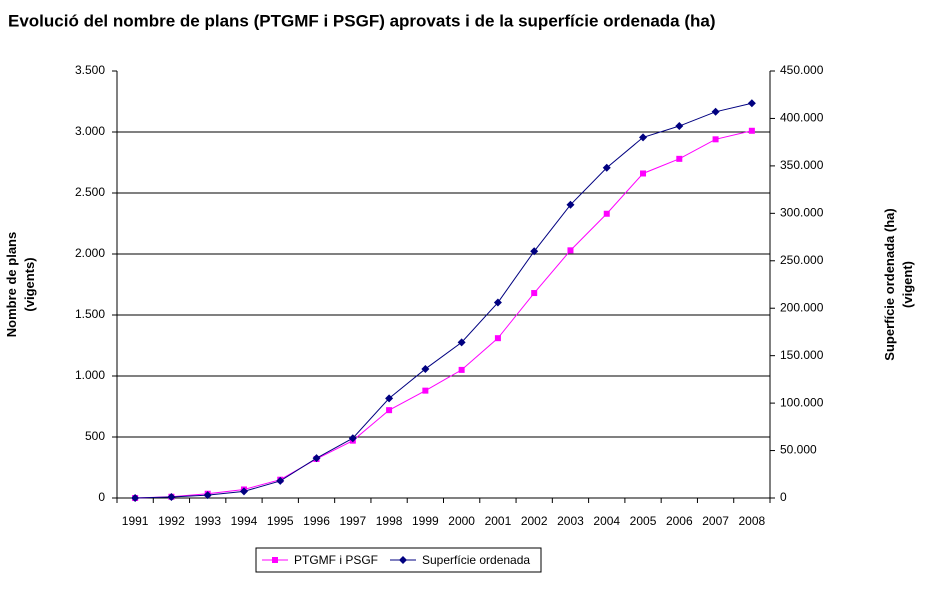 The width and height of the screenshot is (928, 591). Describe the element at coordinates (95, 436) in the screenshot. I see `y-tick-label: 500` at that location.